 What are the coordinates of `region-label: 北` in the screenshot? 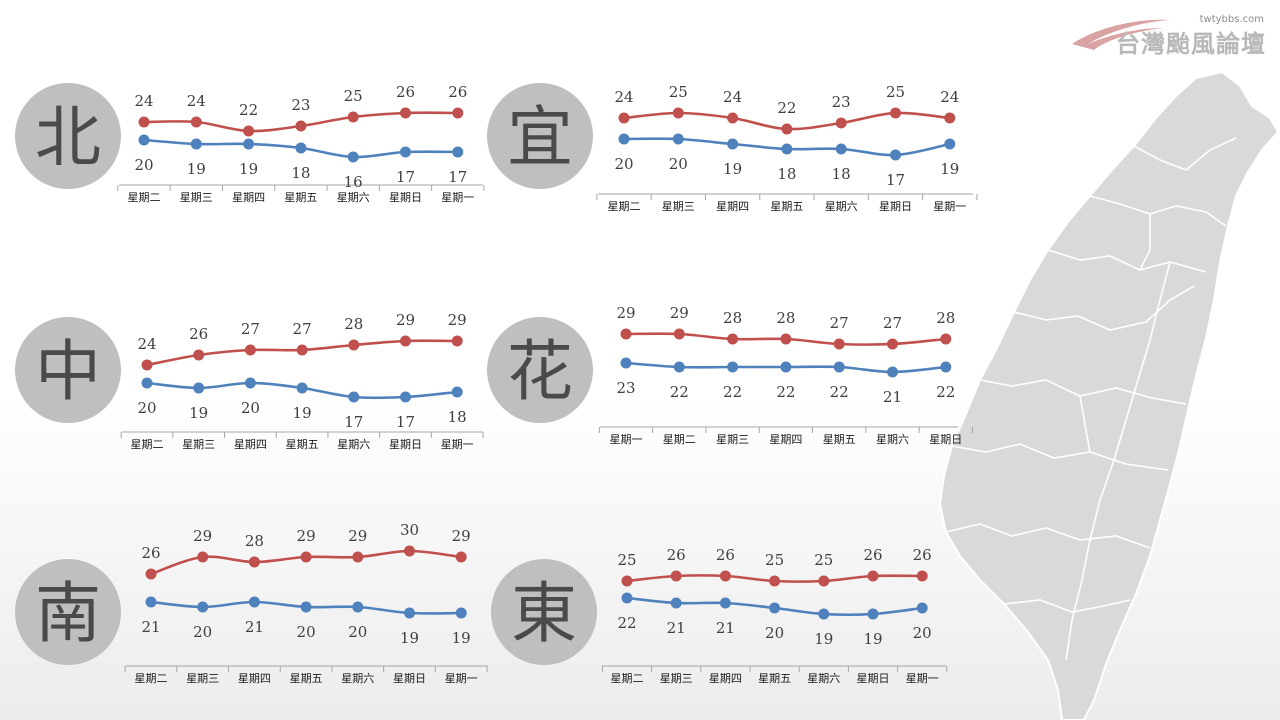 It's located at (68, 137).